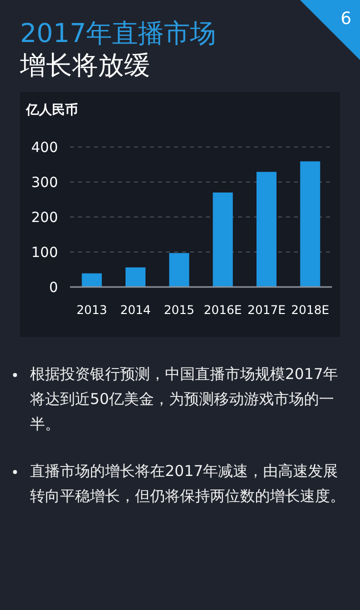 This screenshot has height=610, width=360. What do you see at coordinates (187, 483) in the screenshot?
I see `text: 直播市场的增长将在2017年减速，由高速发展转向平稳增长，但仍将保持两位数的增长速度。` at bounding box center [187, 483].